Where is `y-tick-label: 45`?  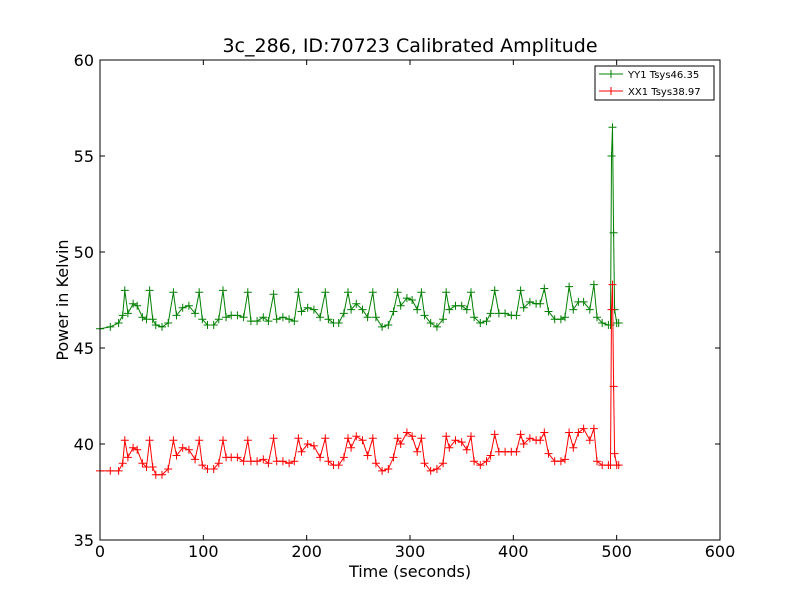 y-tick-label: 45 is located at coordinates (84, 348).